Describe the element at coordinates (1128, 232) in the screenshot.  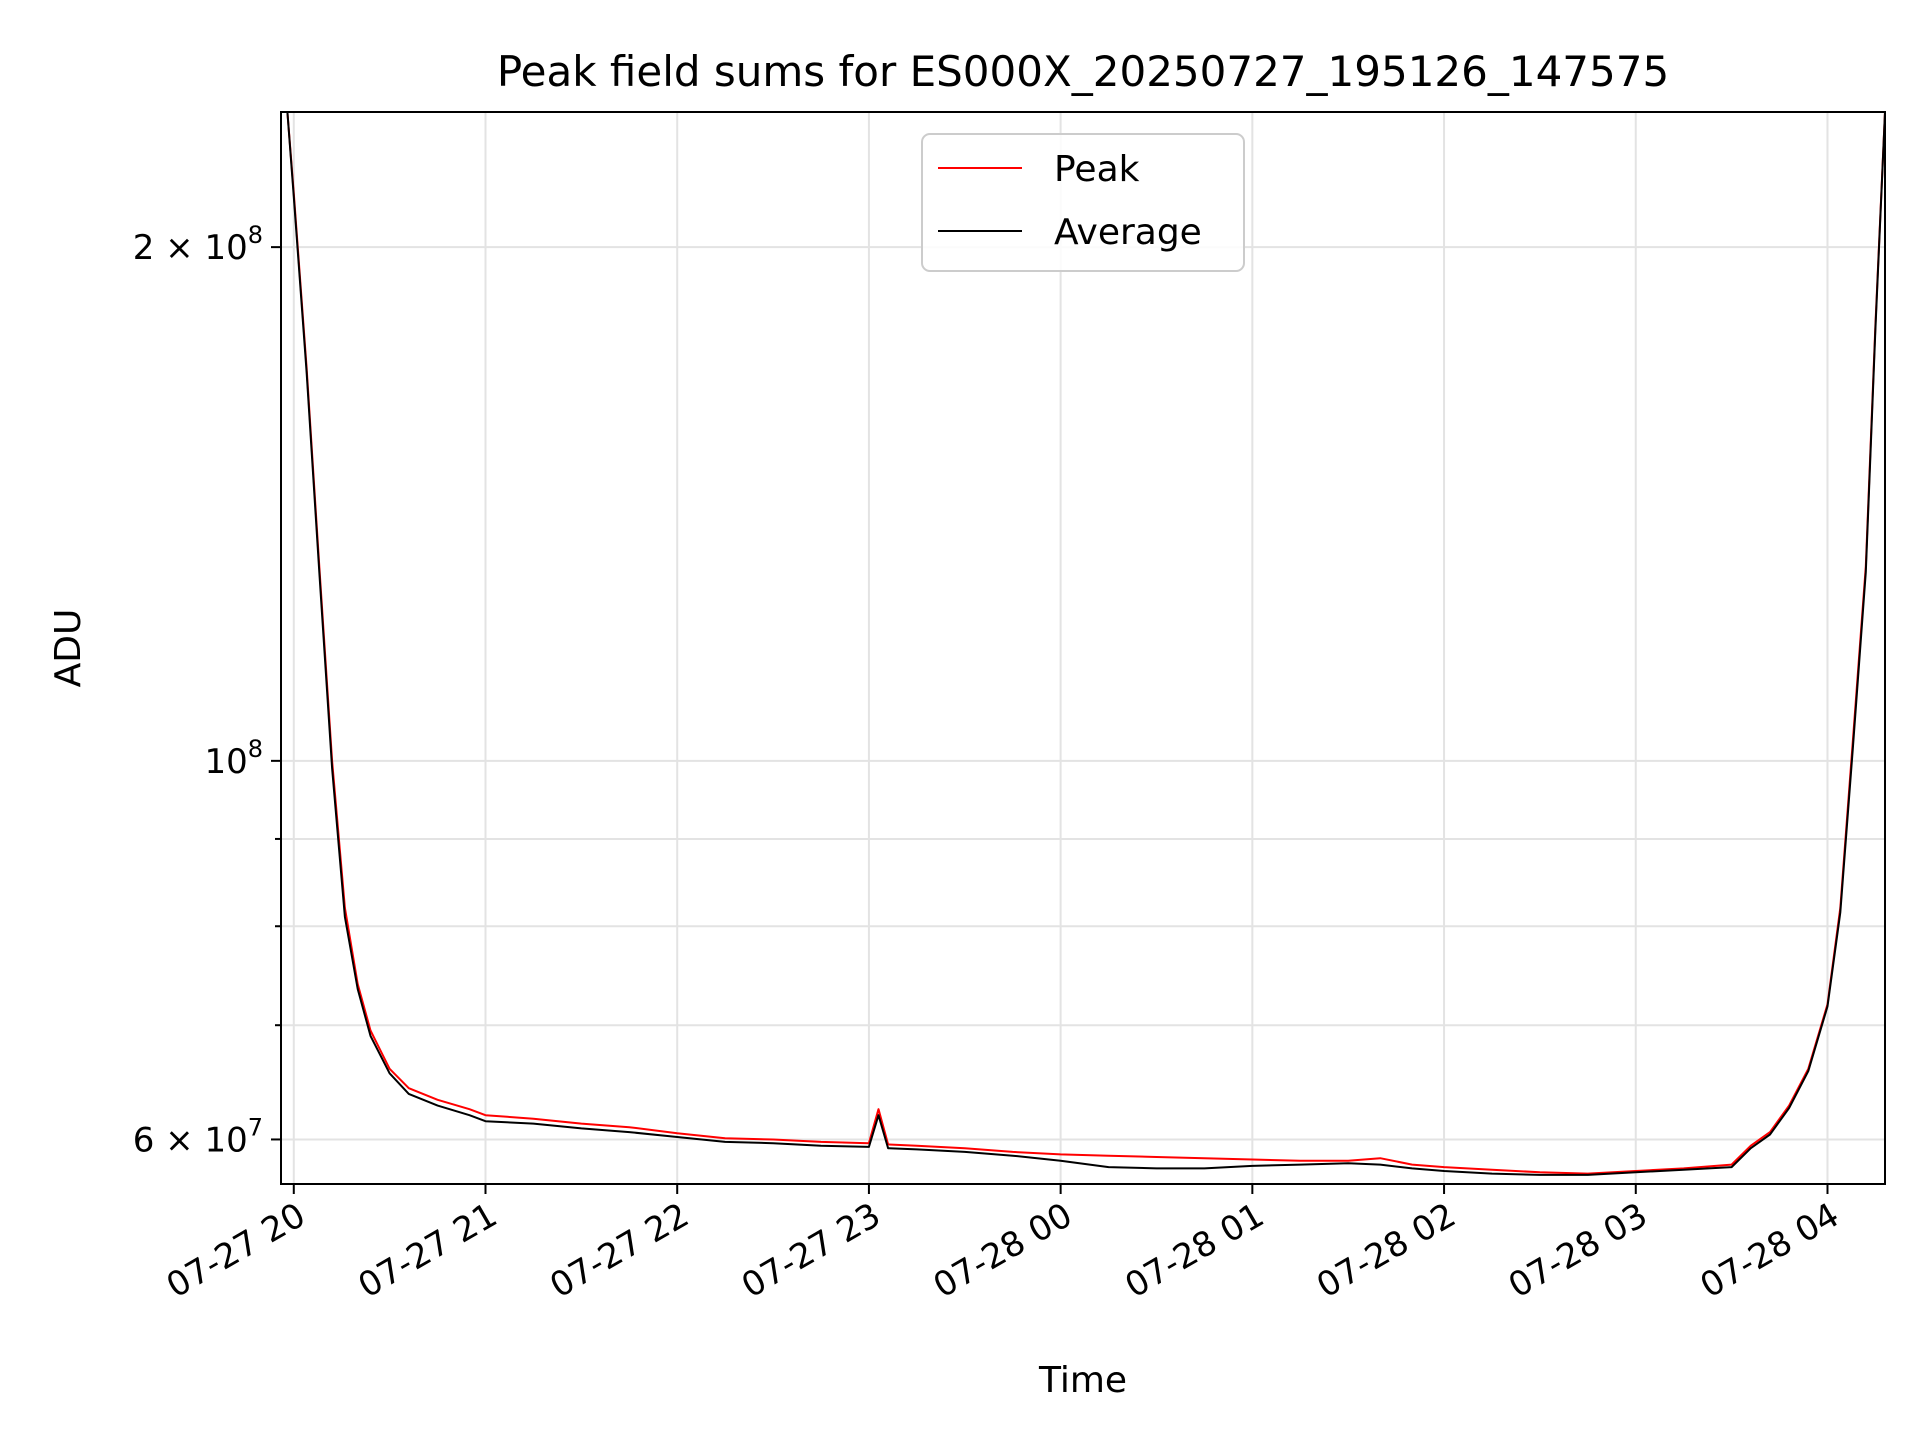
I see `legend-label-average: Average` at that location.